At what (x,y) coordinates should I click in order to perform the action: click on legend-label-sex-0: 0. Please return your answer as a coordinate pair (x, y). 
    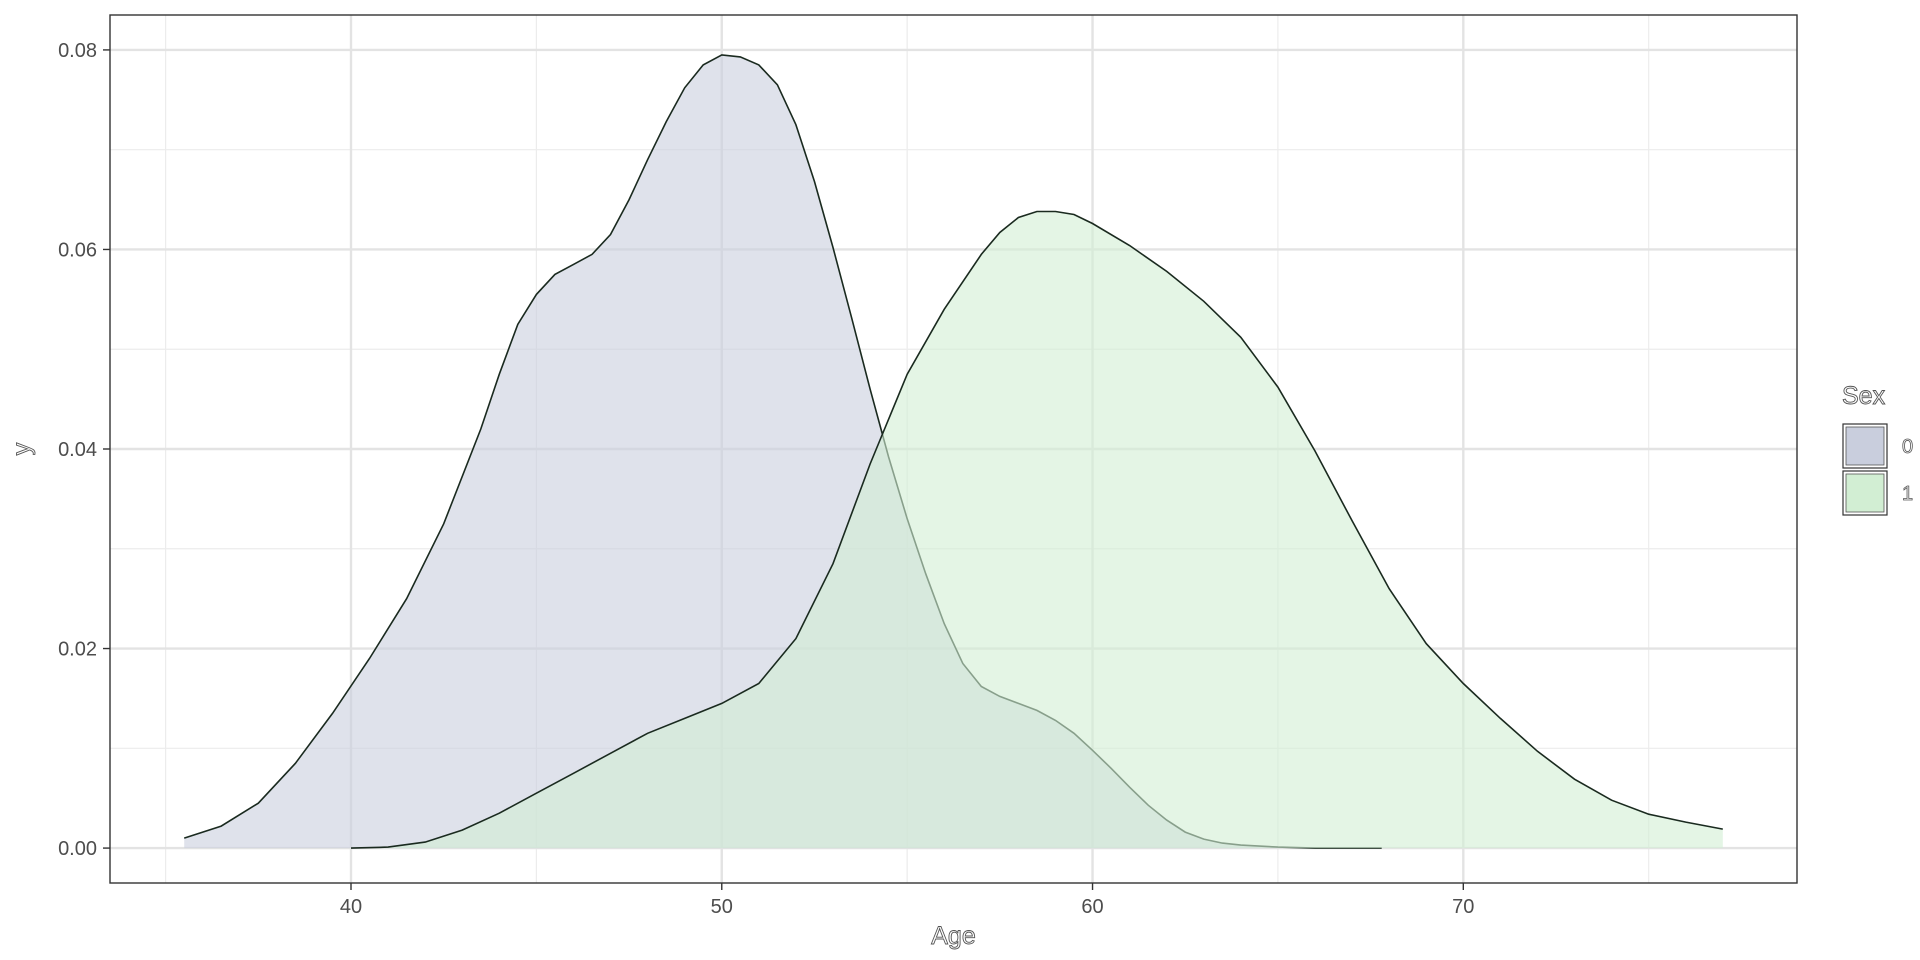
    Looking at the image, I should click on (1907, 447).